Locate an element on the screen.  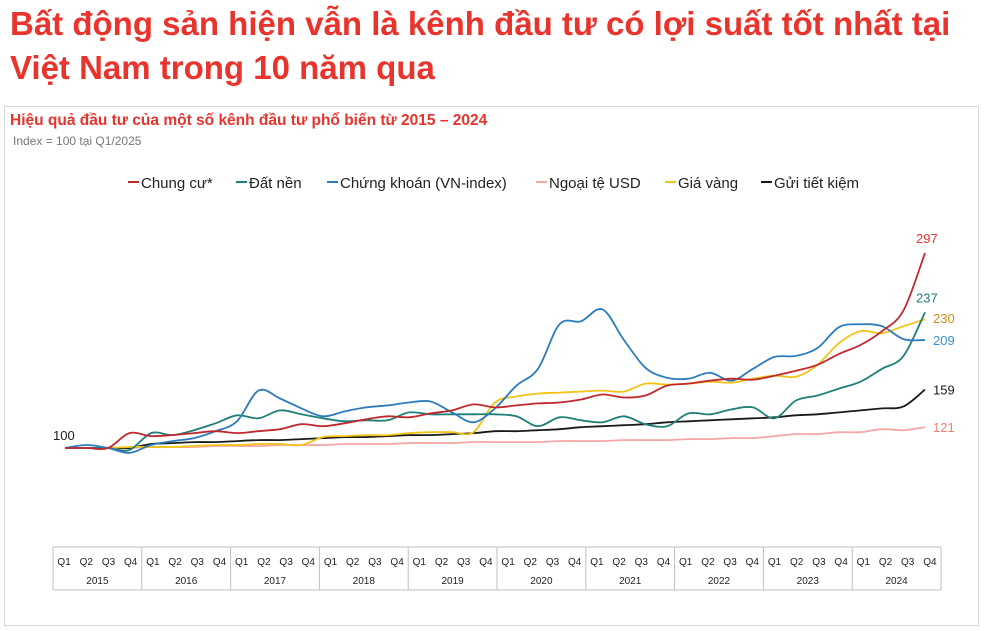
x-year-label: 2022 is located at coordinates (719, 581).